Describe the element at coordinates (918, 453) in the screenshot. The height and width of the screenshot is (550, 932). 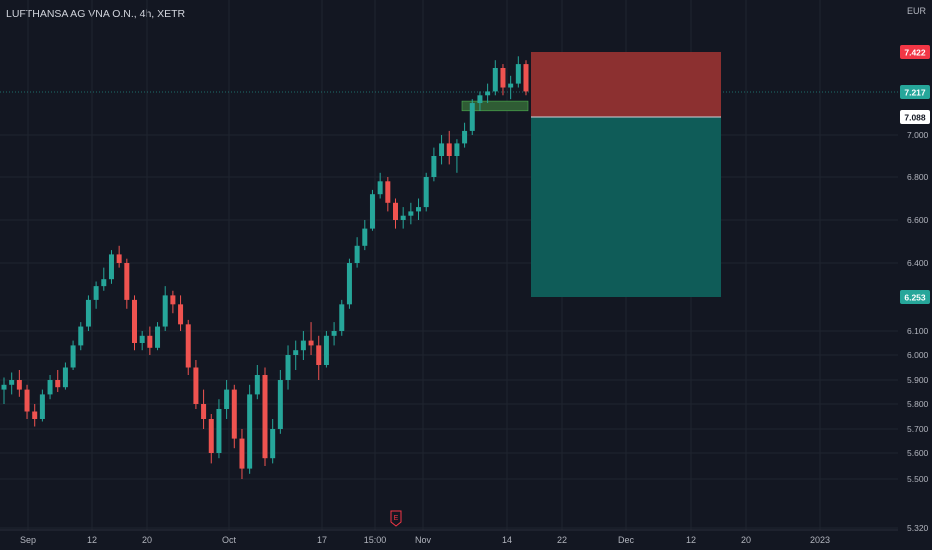
I see `y-tick-label: 5.600` at that location.